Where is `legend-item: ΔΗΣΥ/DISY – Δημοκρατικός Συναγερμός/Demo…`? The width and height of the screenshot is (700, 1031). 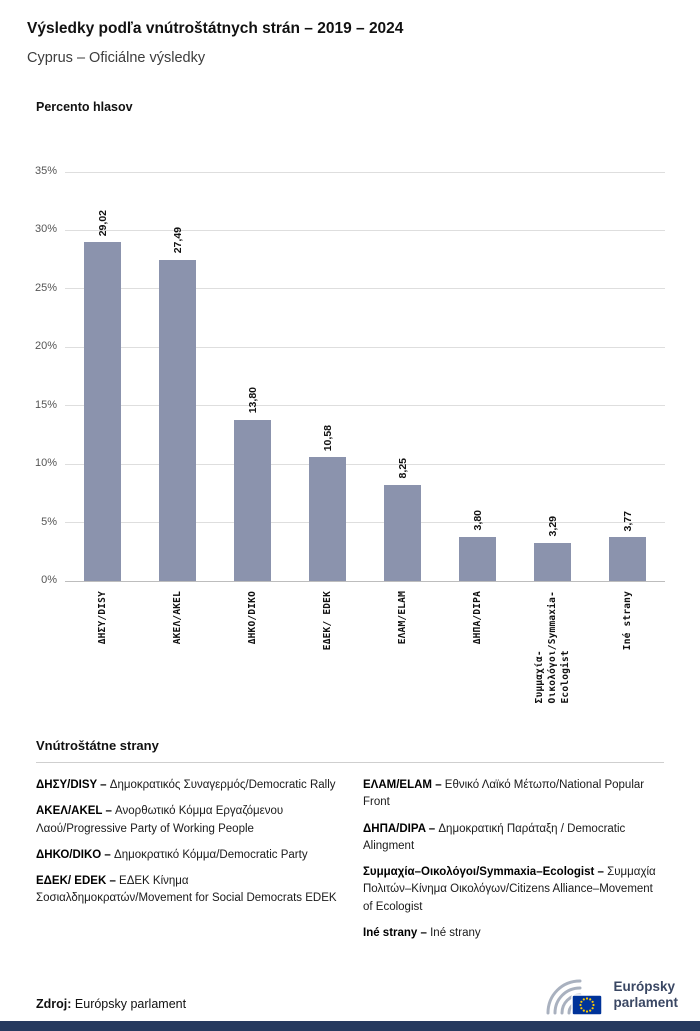 legend-item: ΔΗΣΥ/DISY – Δημοκρατικός Συναγερμός/Demo… is located at coordinates (186, 785).